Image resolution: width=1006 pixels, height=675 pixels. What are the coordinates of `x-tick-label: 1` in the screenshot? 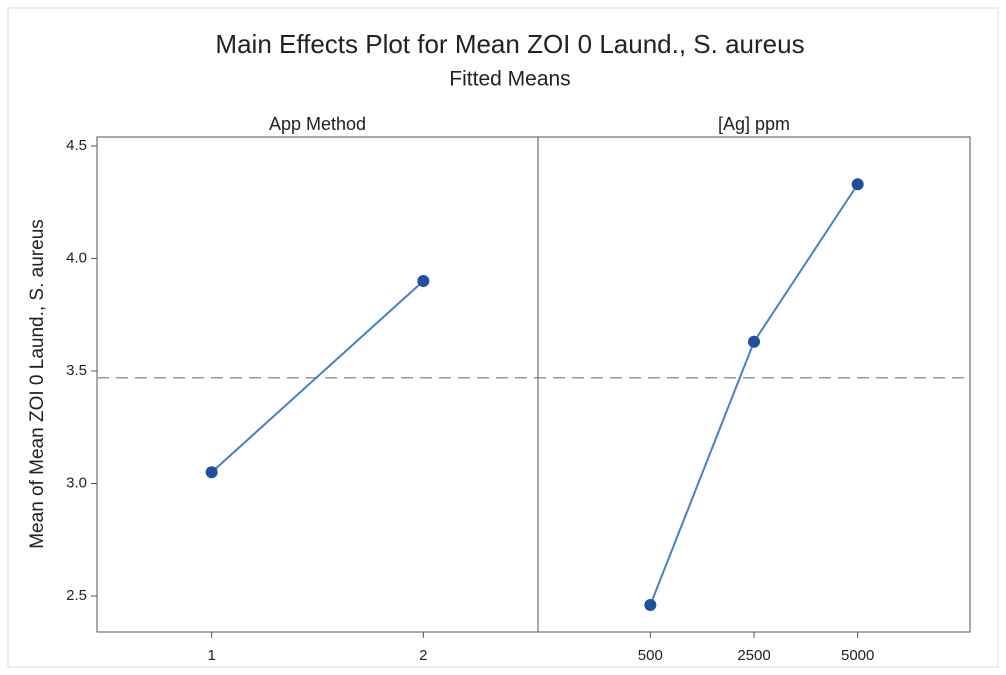 It's located at (211, 655).